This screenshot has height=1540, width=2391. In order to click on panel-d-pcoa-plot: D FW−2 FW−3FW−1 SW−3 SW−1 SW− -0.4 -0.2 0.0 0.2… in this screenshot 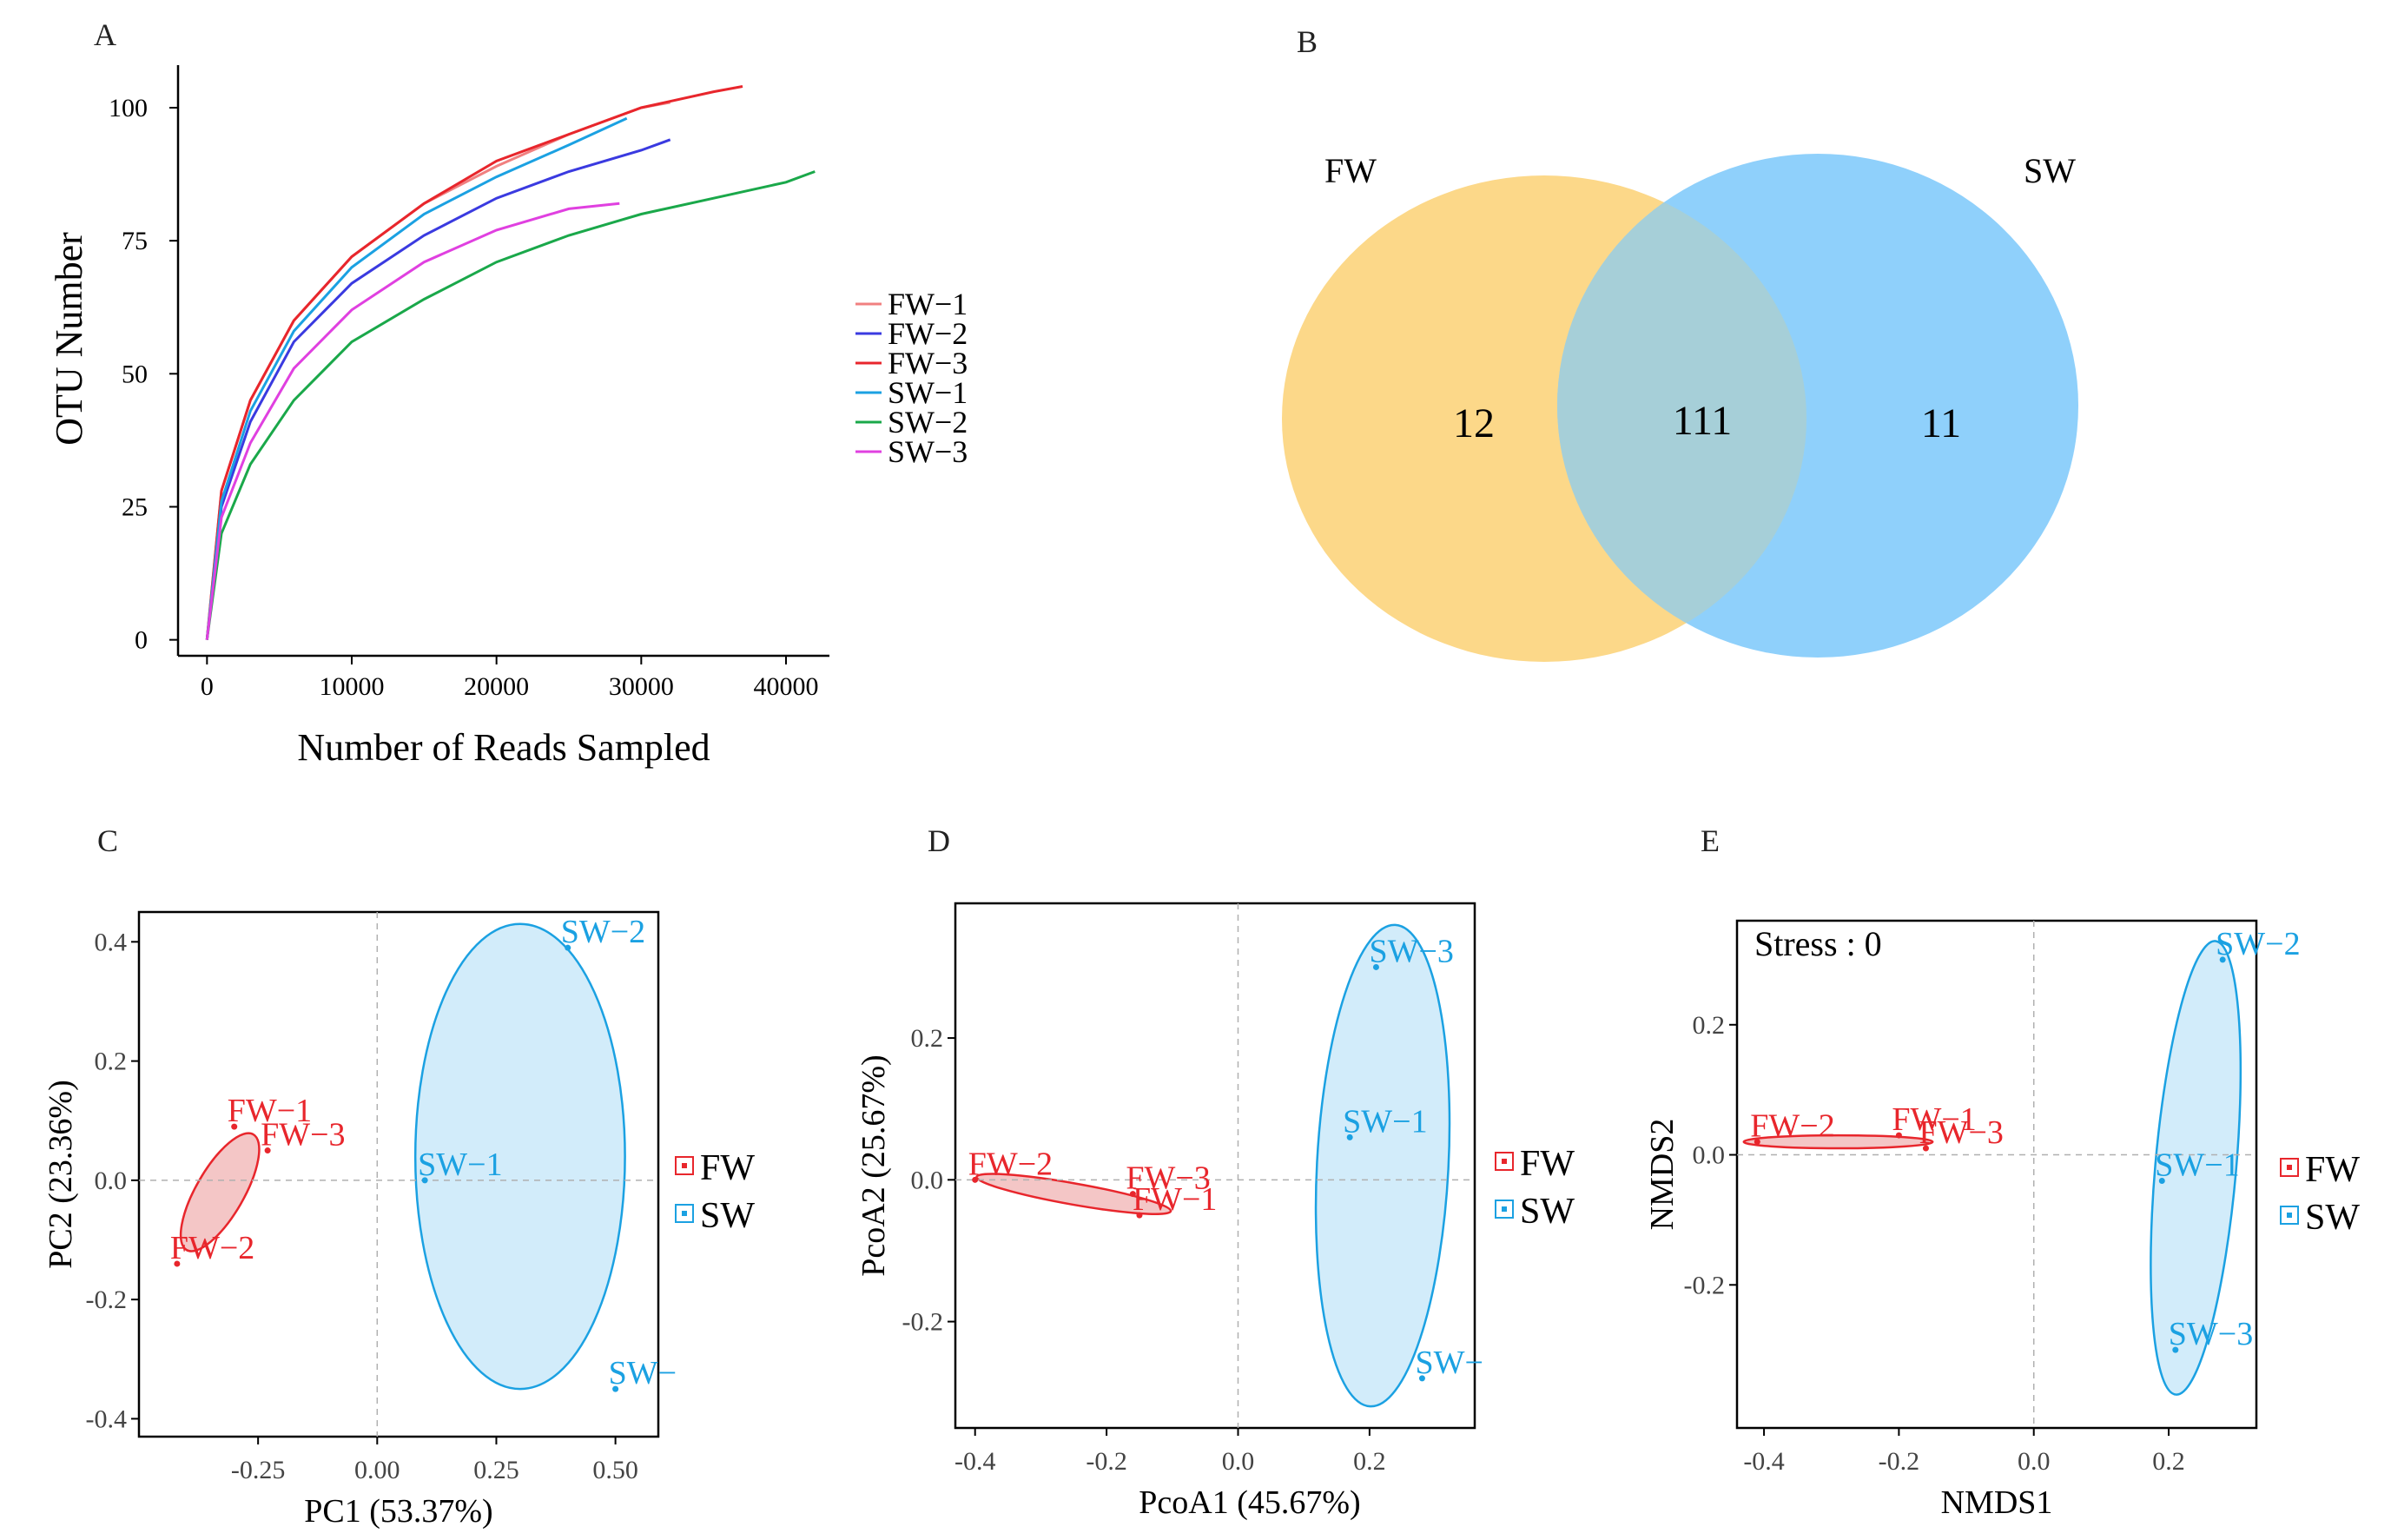, I will do `click(1215, 1172)`.